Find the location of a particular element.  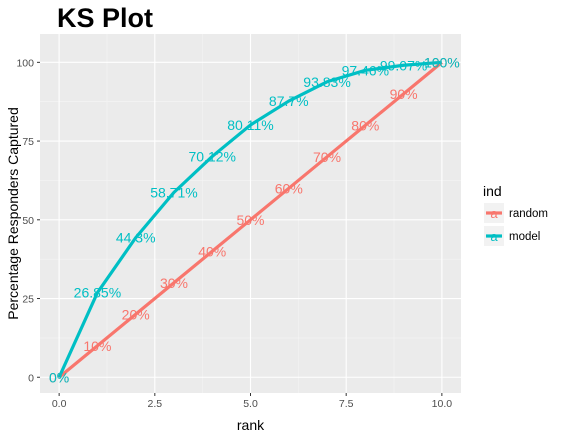

data-label-random: 90% is located at coordinates (404, 94).